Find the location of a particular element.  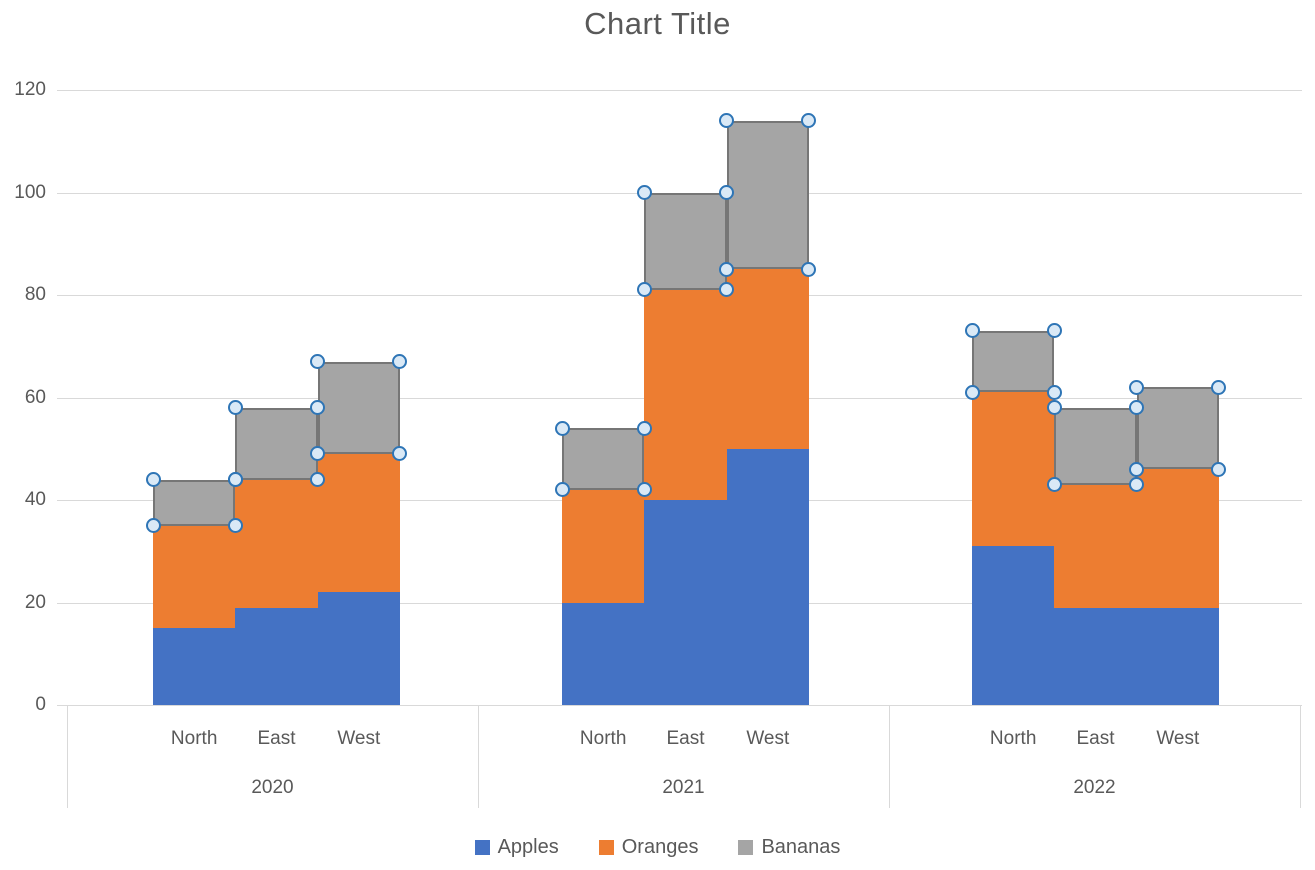

bar-segment-apples-2020-west is located at coordinates (358, 648).